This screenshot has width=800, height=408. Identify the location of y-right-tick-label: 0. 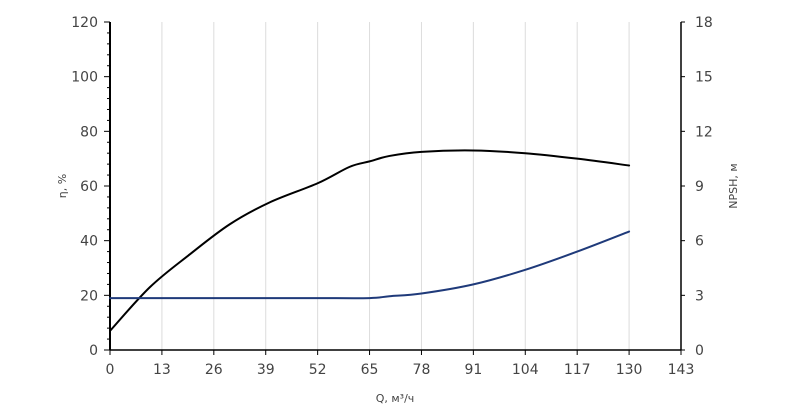
(699, 351).